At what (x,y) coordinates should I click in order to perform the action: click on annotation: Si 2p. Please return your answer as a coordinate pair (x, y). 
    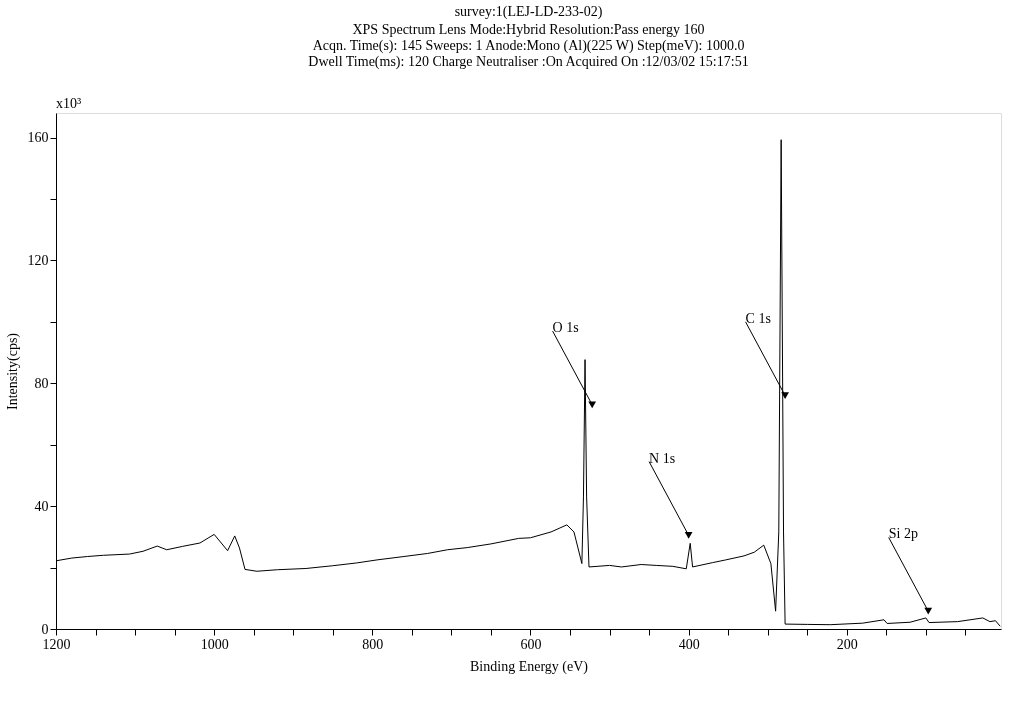
    Looking at the image, I should click on (903, 534).